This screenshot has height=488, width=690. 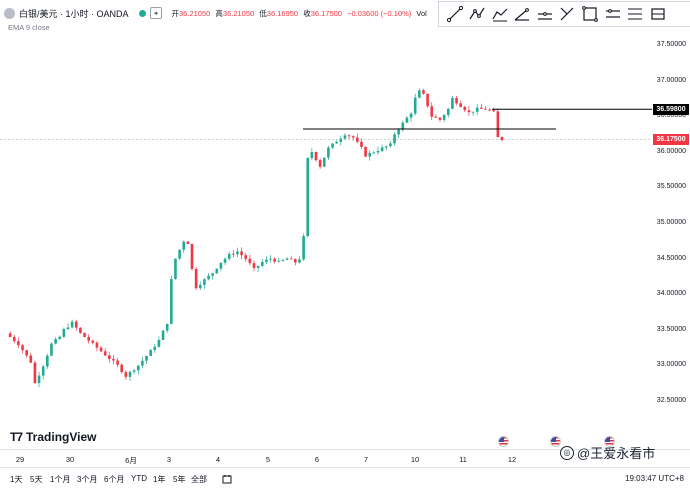 I want to click on time-axis: 29 30 6月 3 4 5 6 7 10 11 12, so click(x=345, y=458).